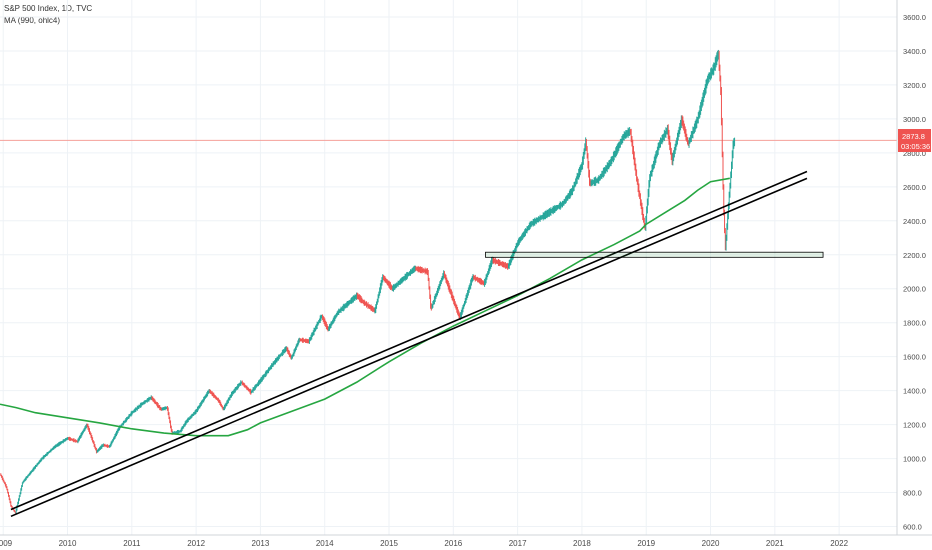 Image resolution: width=932 pixels, height=550 pixels. Describe the element at coordinates (654, 254) in the screenshot. I see `support-zone-rect` at that location.